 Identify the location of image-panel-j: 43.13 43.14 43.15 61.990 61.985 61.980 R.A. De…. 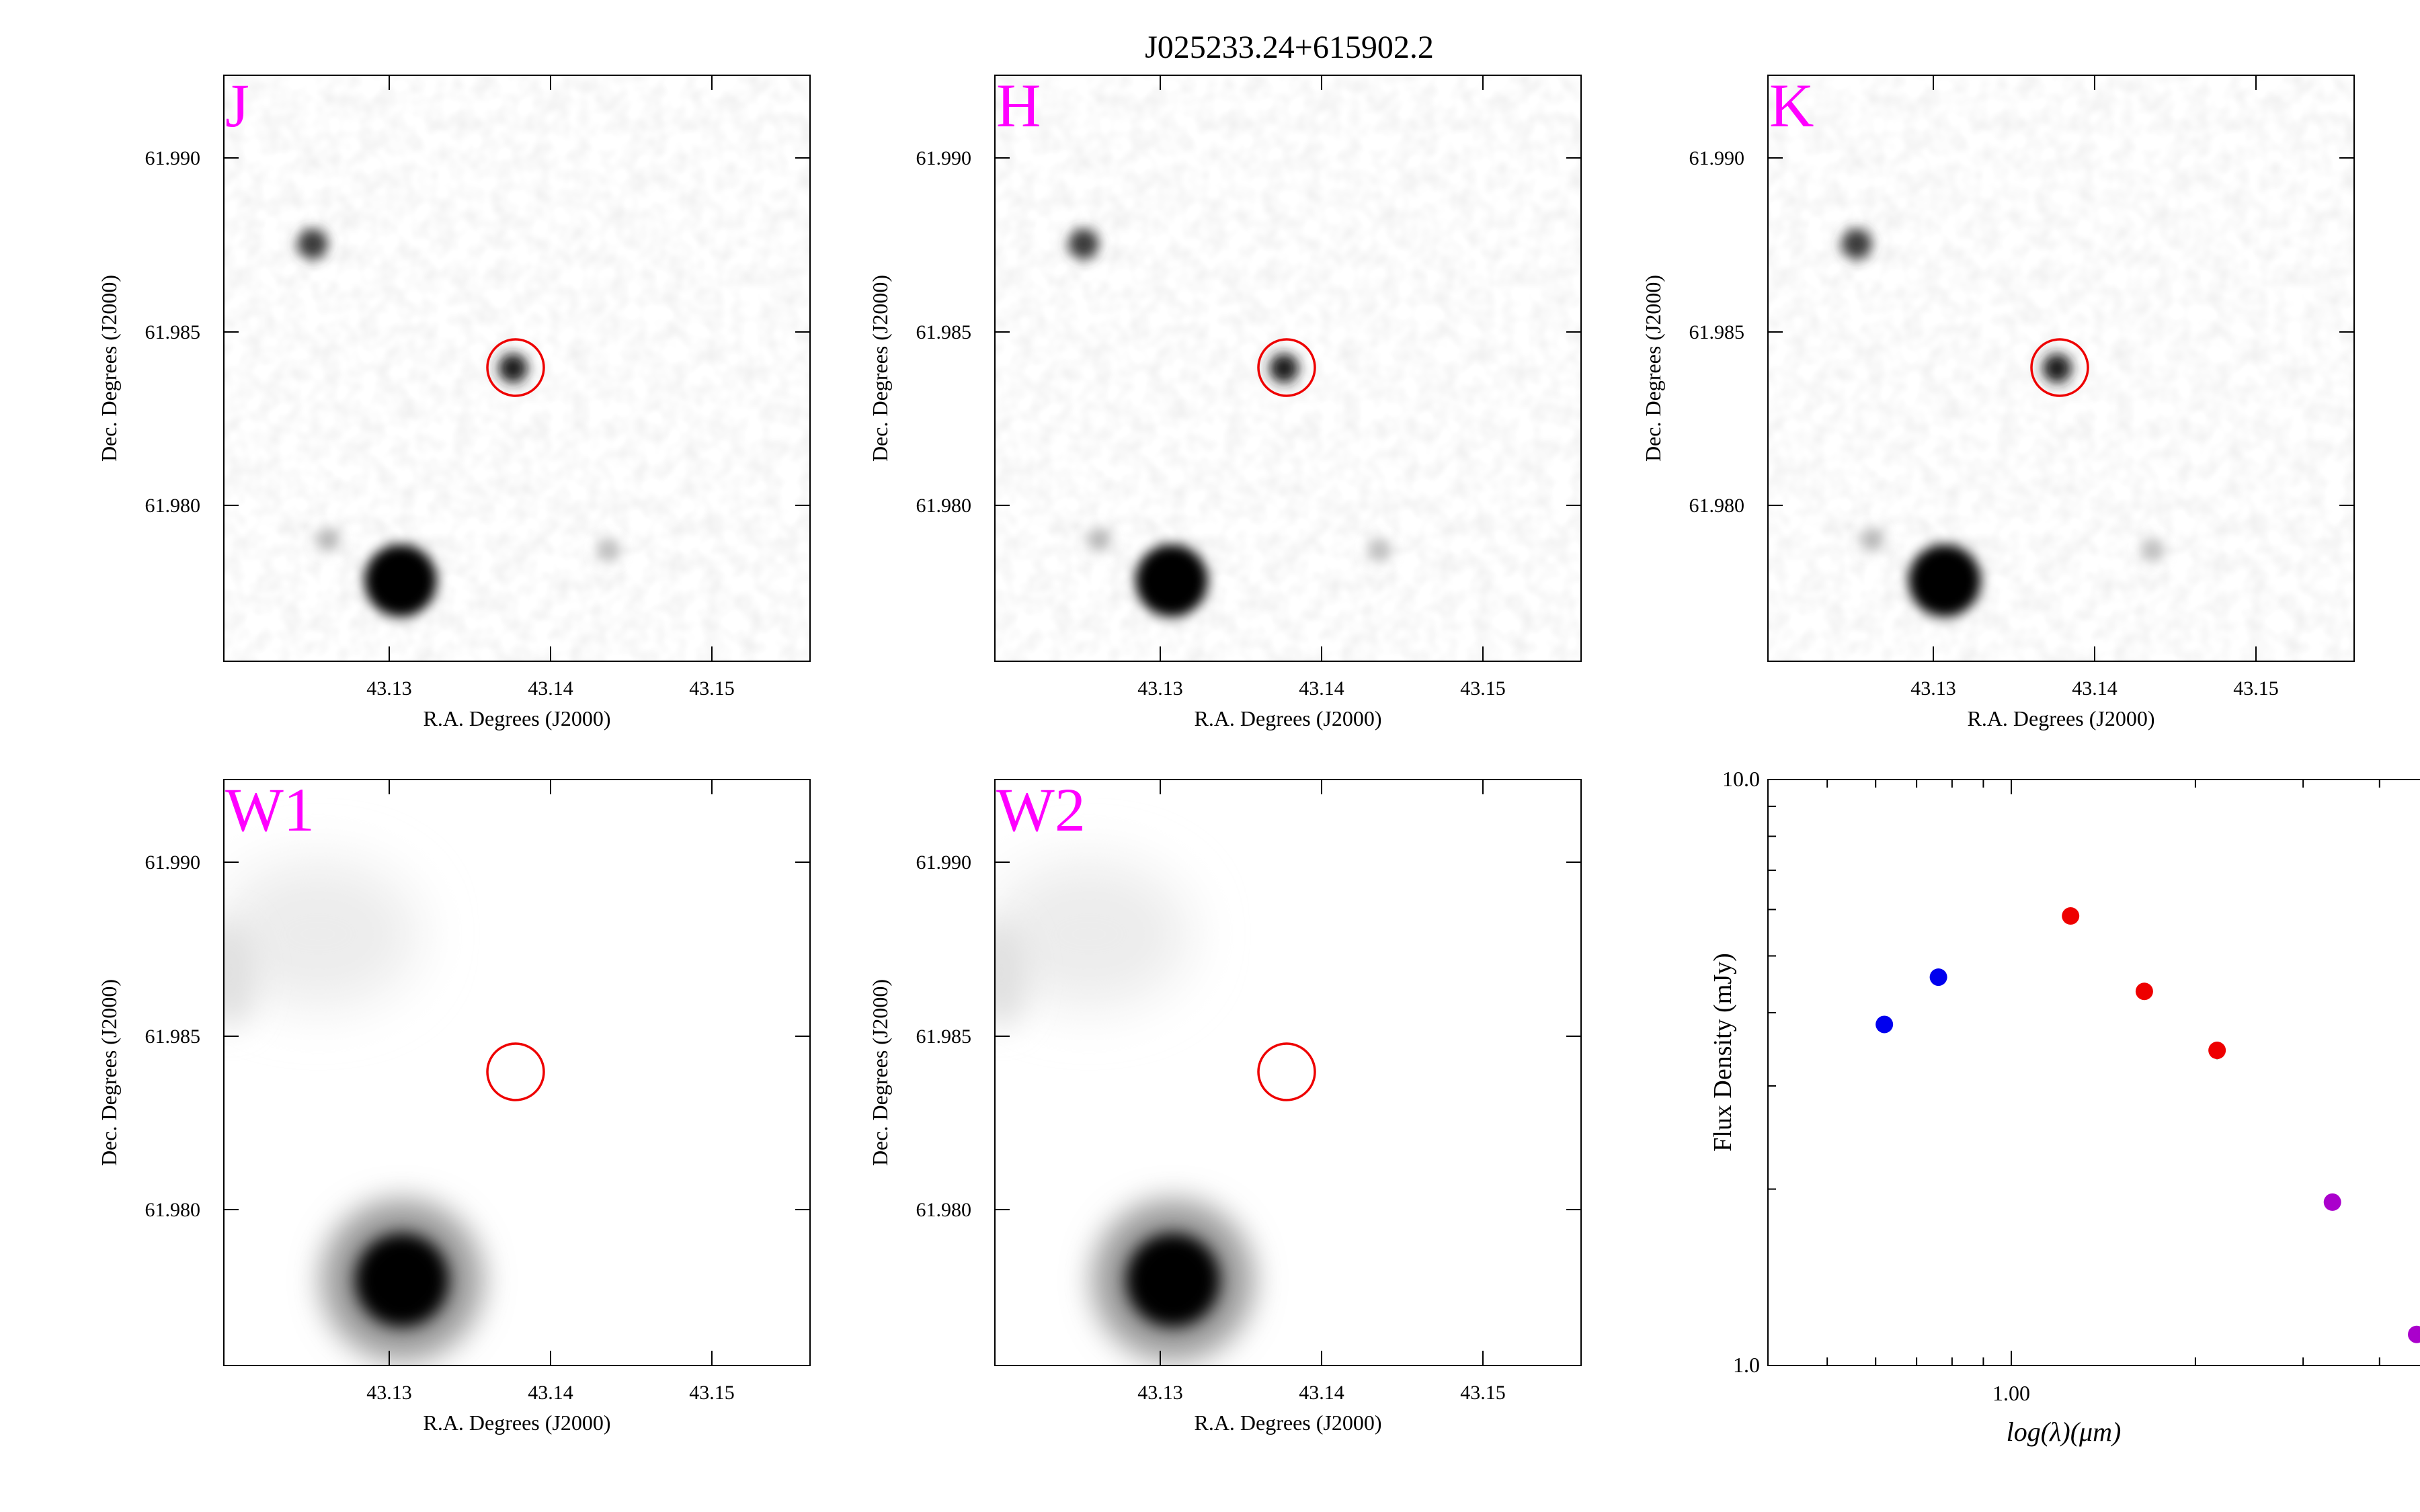
(454, 401).